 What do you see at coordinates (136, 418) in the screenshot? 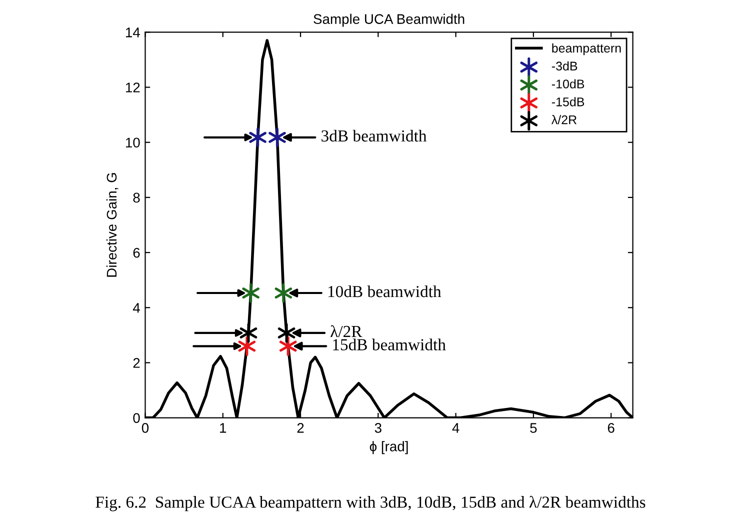
I see `y-tick-label: 0` at bounding box center [136, 418].